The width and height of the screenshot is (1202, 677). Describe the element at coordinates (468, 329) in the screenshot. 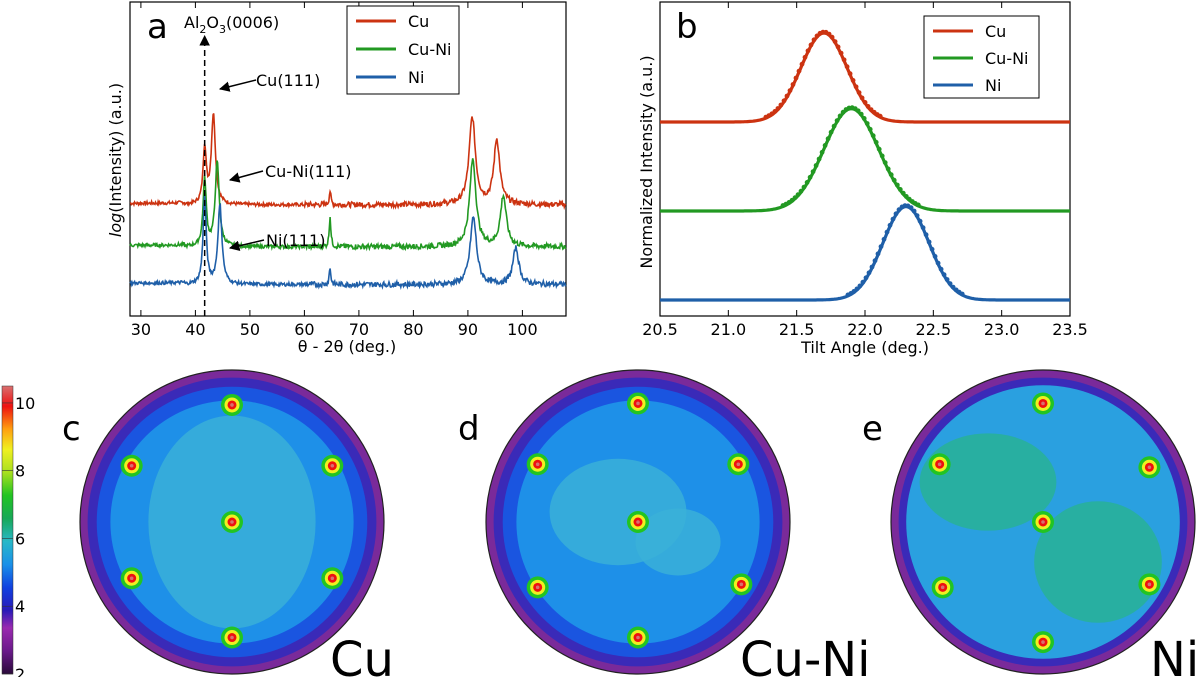

I see `x-tick-label: 90` at that location.